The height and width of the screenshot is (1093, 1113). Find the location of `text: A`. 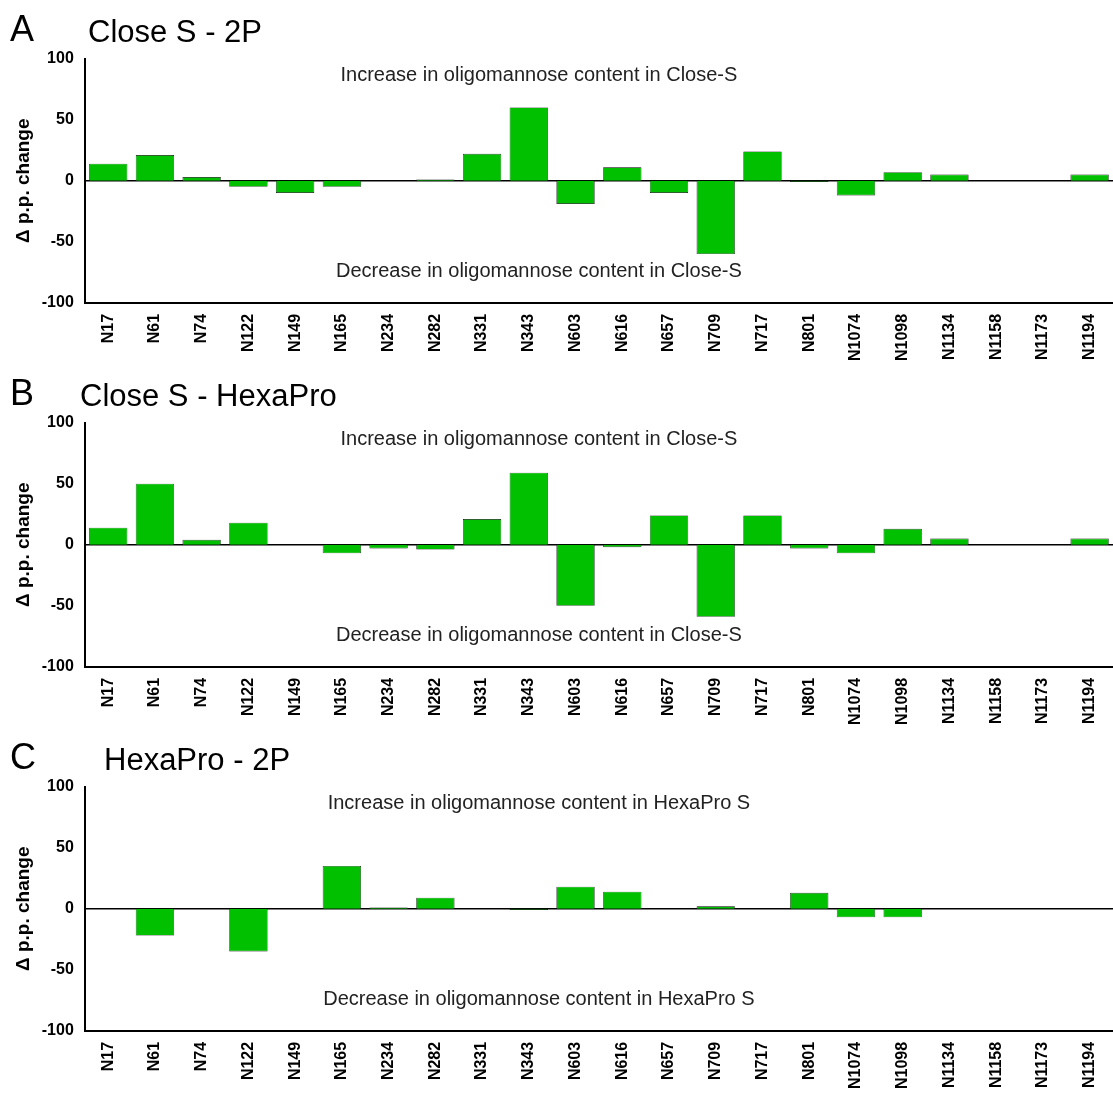

text: A is located at coordinates (22, 29).